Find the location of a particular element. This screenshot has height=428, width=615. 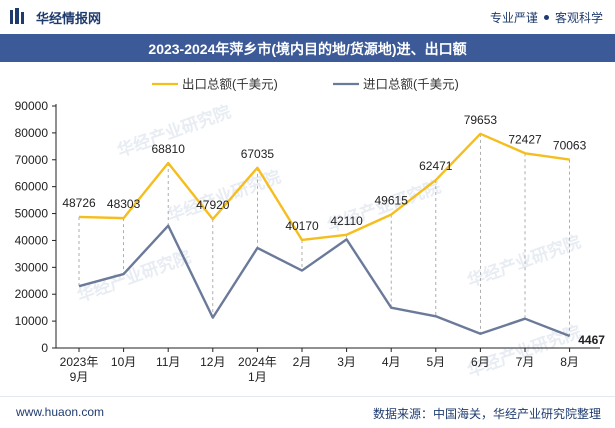

website-url: www.huaon.com is located at coordinates (60, 412).